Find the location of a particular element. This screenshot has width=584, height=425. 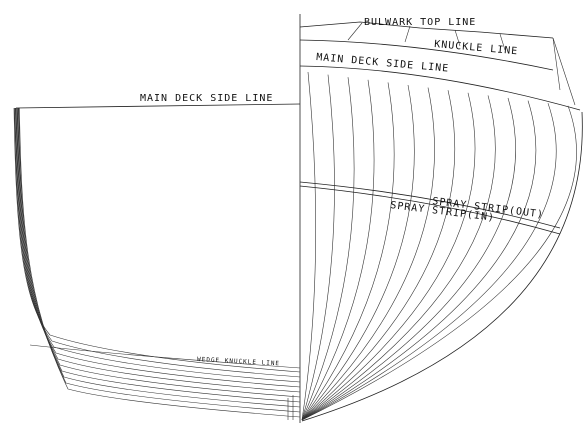

bulwark-segments is located at coordinates (461, 64).